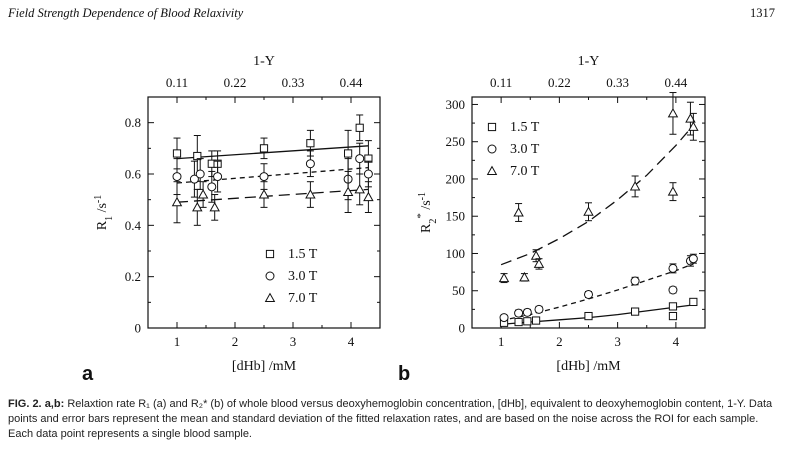  Describe the element at coordinates (133, 276) in the screenshot. I see `y-tick-label: 0.2` at that location.